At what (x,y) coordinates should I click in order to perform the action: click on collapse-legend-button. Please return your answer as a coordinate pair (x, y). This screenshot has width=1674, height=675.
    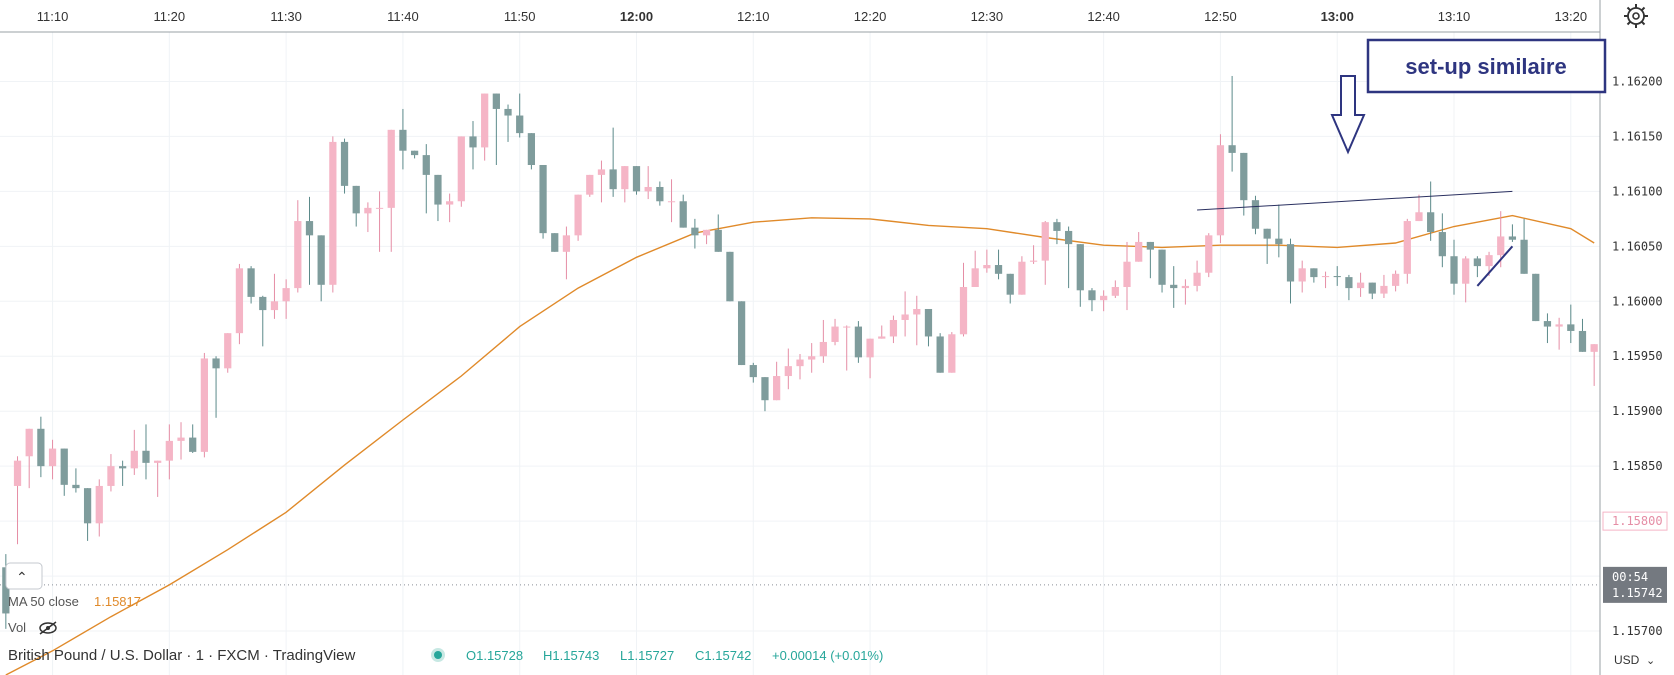
    Looking at the image, I should click on (24, 576).